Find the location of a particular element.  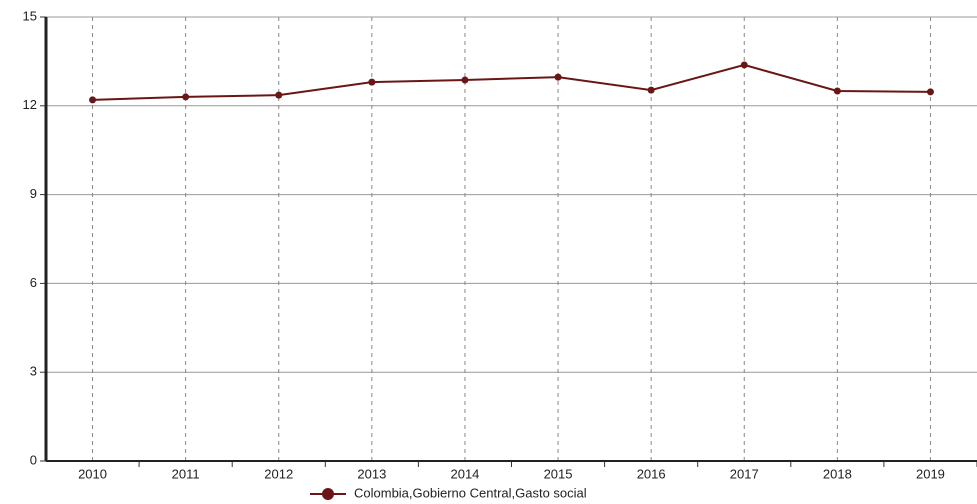

legend-label: Colombia,Gobierno Central,Gasto social is located at coordinates (470, 492).